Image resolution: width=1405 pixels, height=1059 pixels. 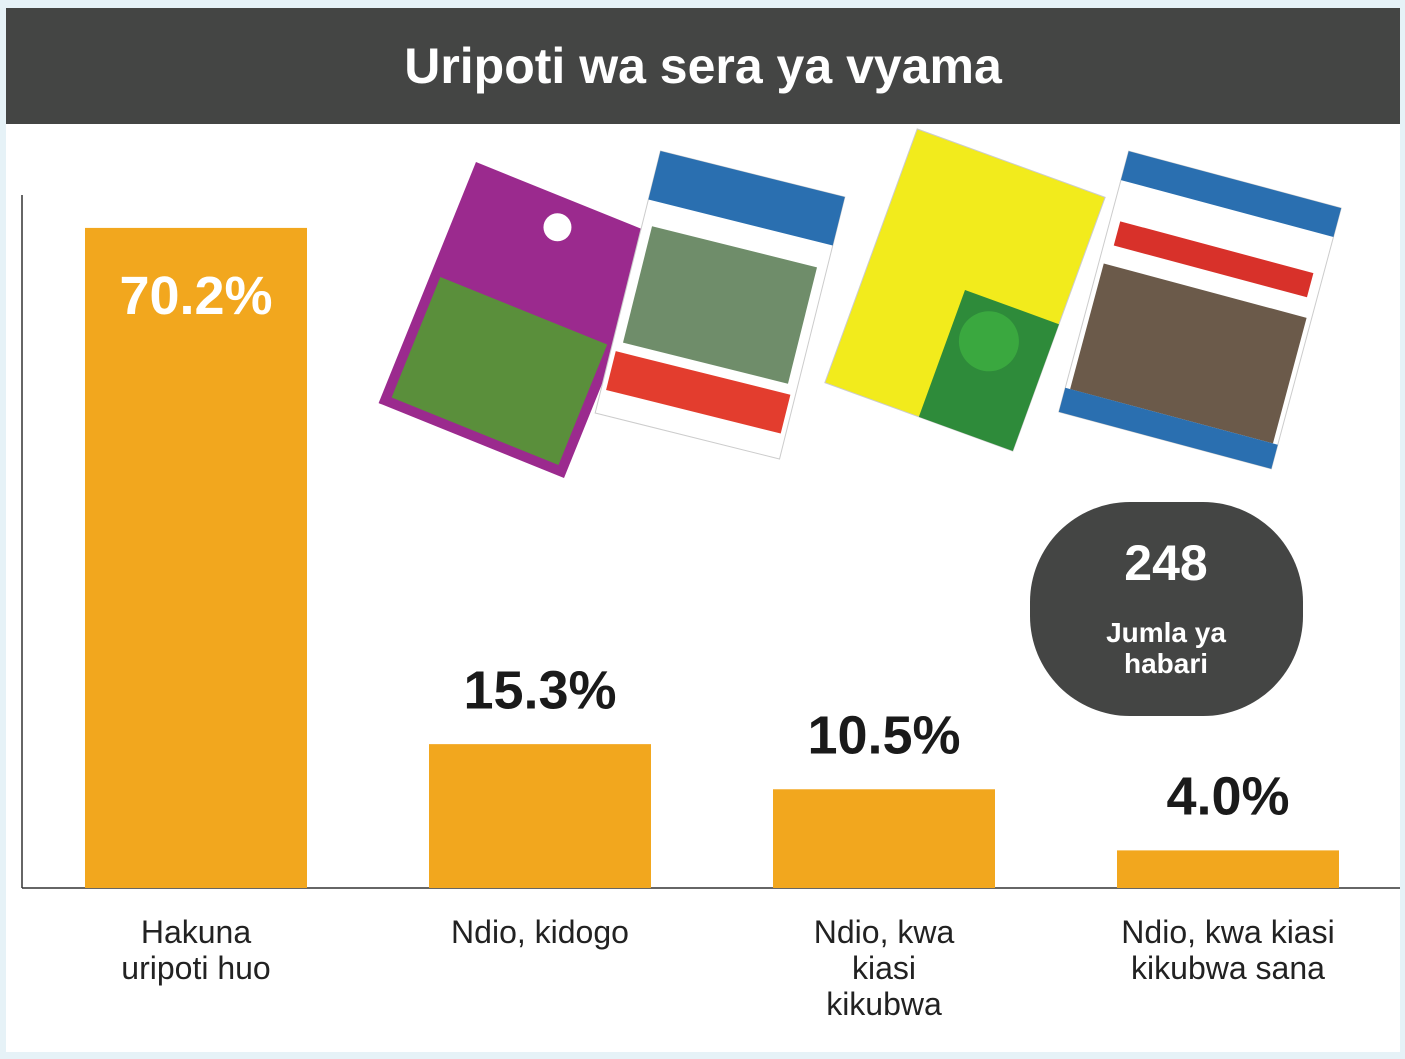 What do you see at coordinates (196, 950) in the screenshot?
I see `x-tick-label: Hakuna uripoti huo` at bounding box center [196, 950].